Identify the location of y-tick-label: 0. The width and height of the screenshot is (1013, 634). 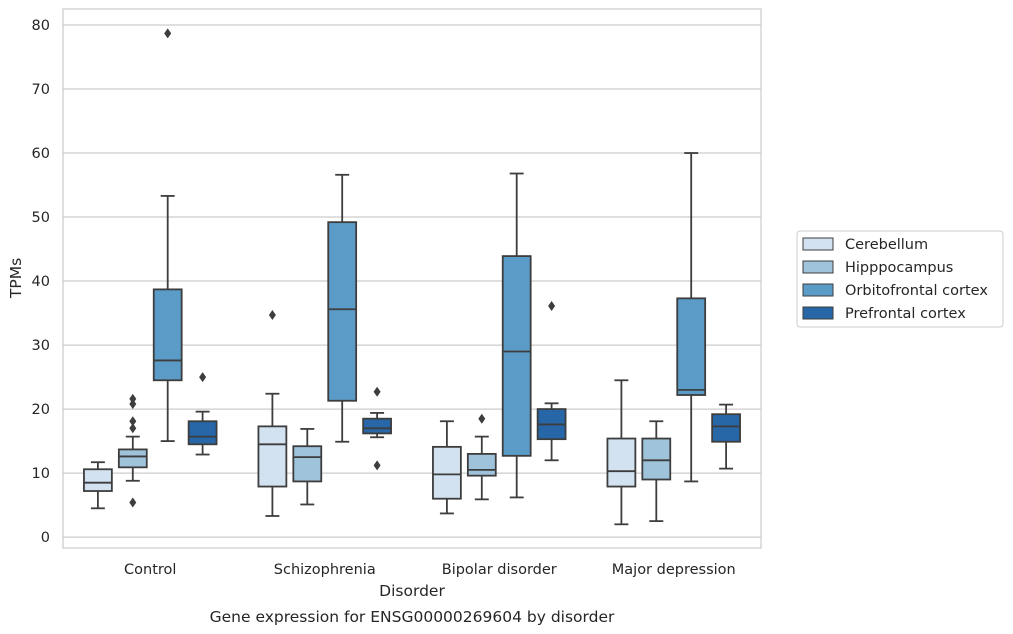
(45, 538).